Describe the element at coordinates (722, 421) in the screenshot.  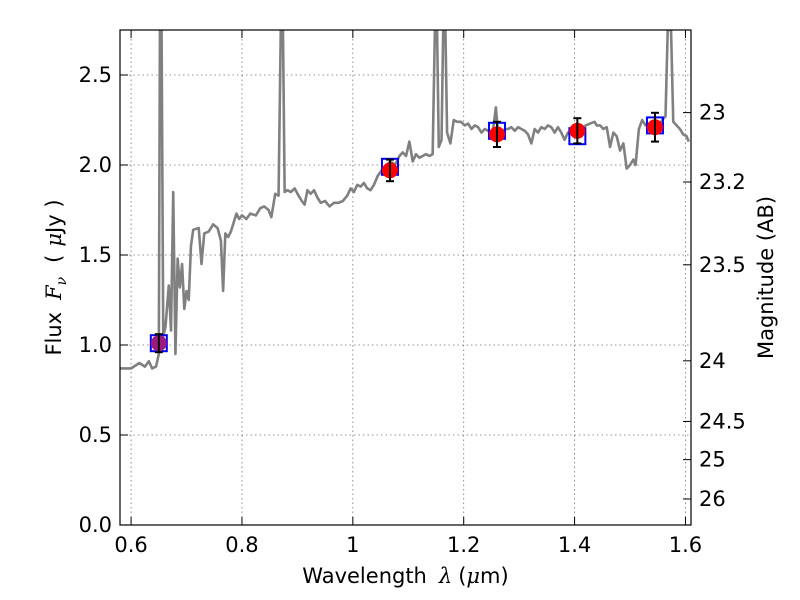
I see `magnitude-tick-label: 24.5` at that location.